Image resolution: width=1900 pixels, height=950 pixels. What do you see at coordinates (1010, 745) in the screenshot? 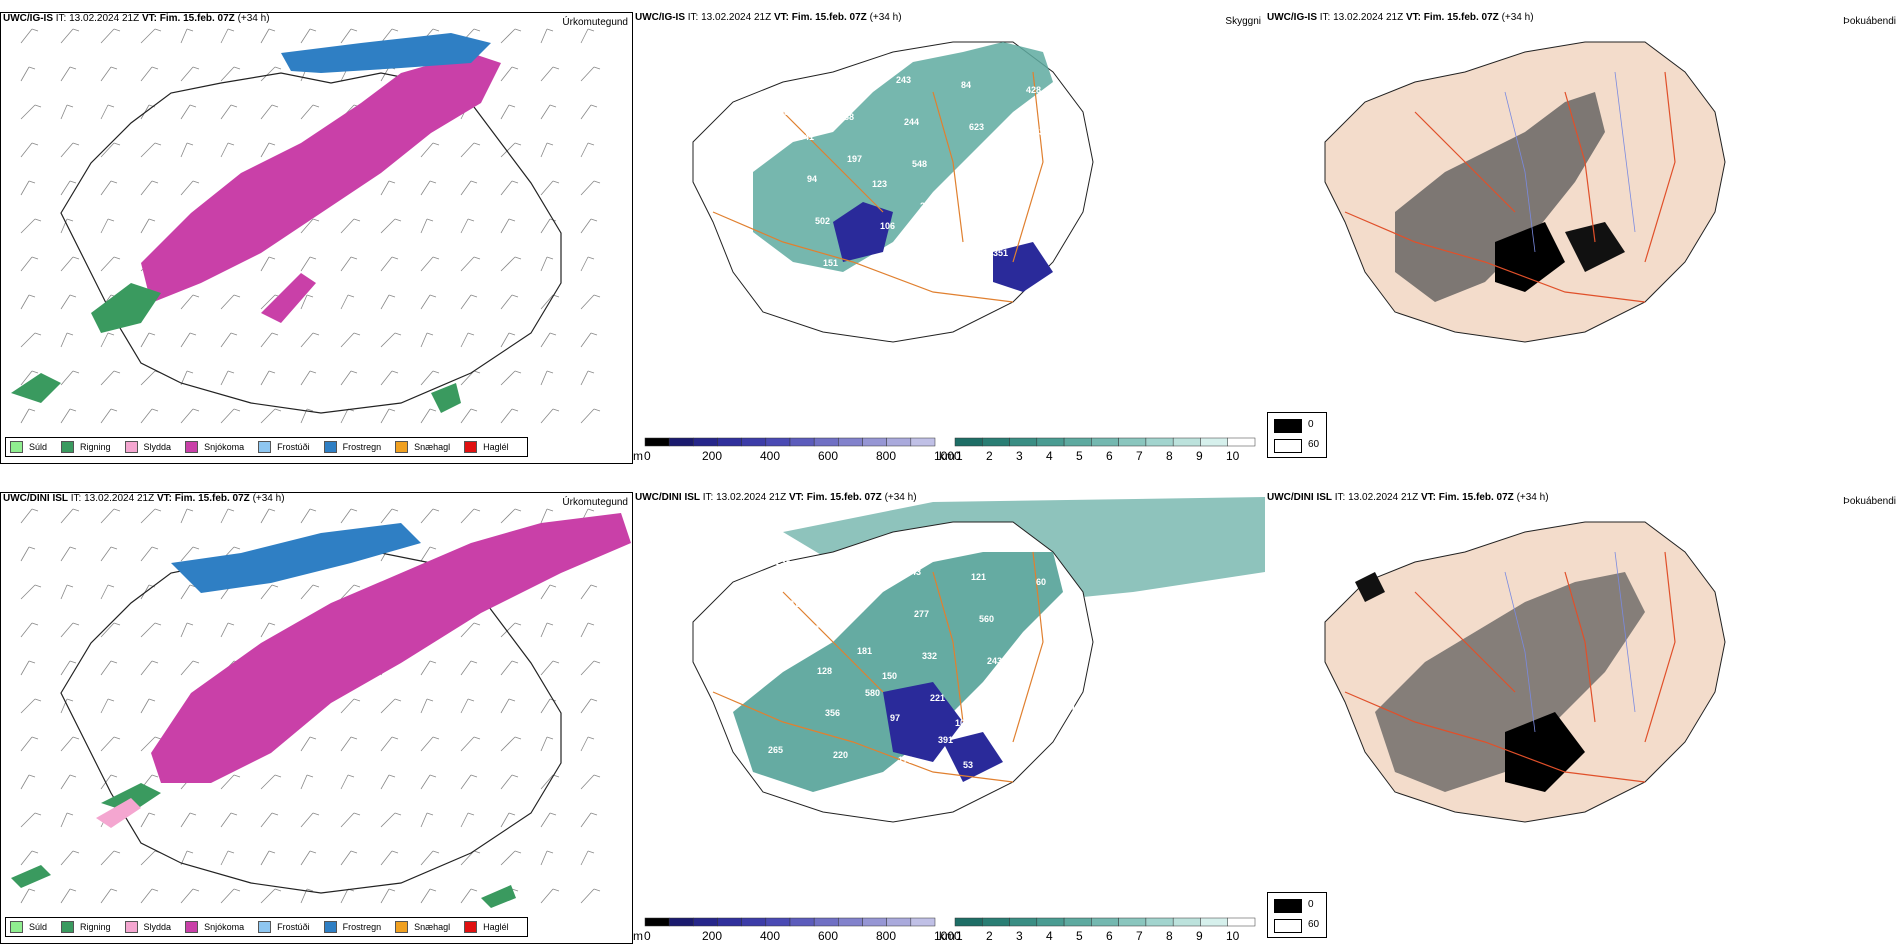
I see `height-label: 382` at bounding box center [1010, 745].